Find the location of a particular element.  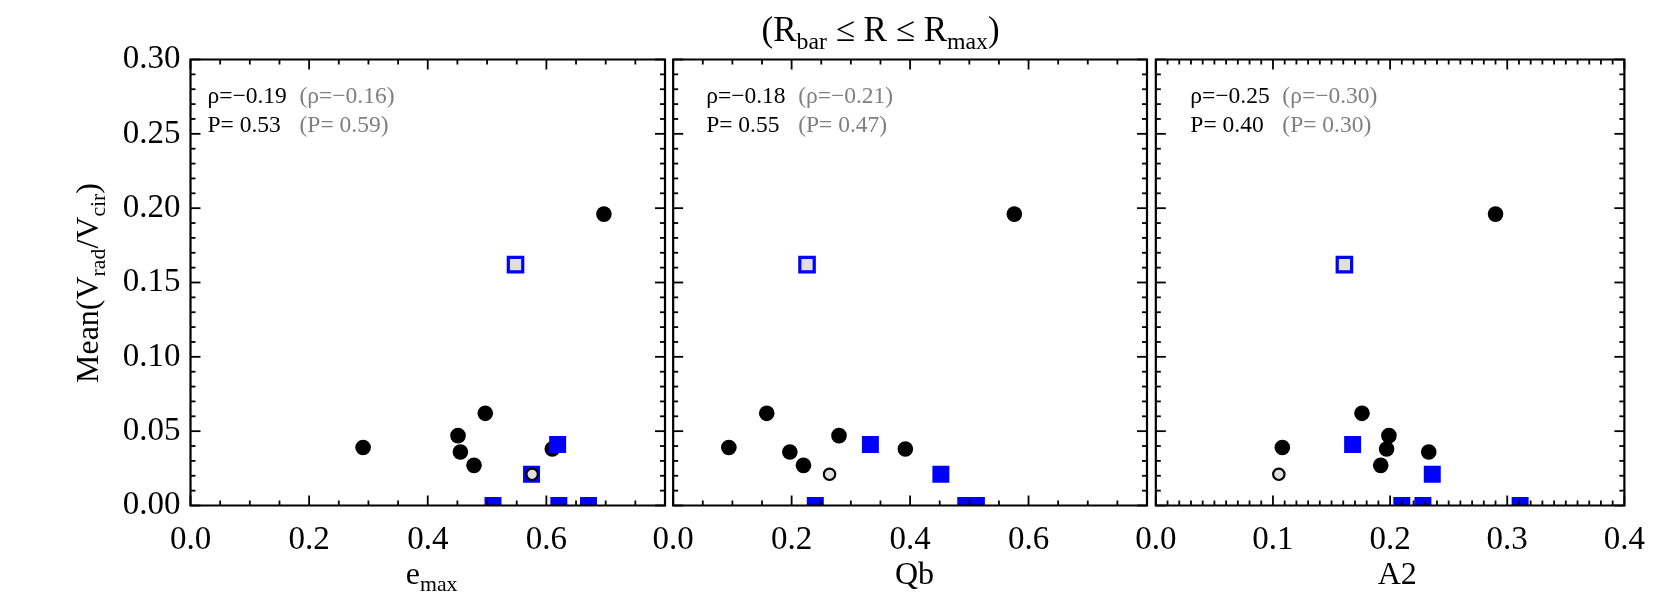

annotation: (ρ=−0.16) is located at coordinates (347, 95).